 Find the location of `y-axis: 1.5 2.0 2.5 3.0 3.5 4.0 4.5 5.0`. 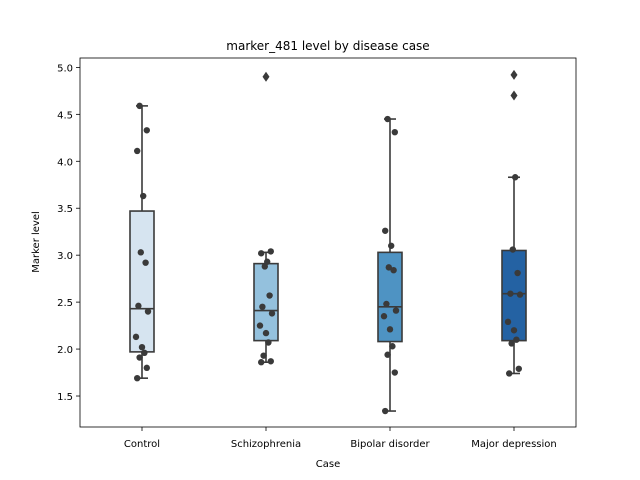

y-axis: 1.5 2.0 2.5 3.0 3.5 4.0 4.5 5.0 is located at coordinates (68, 233).